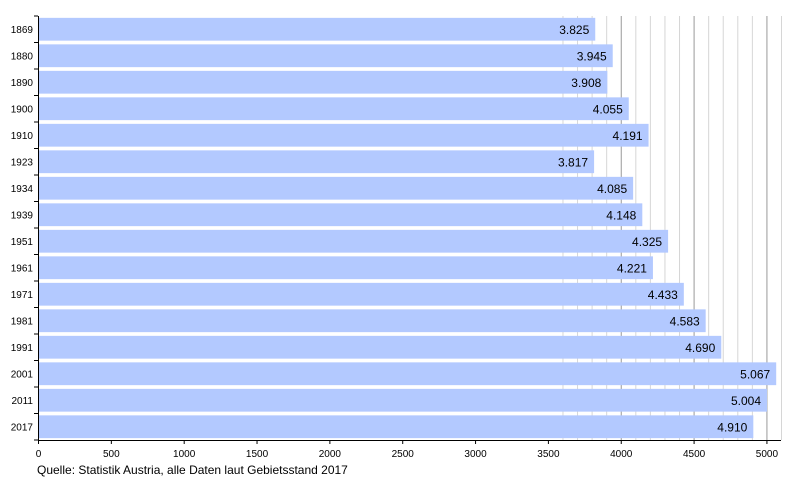  I want to click on category-label: 1910, so click(22, 136).